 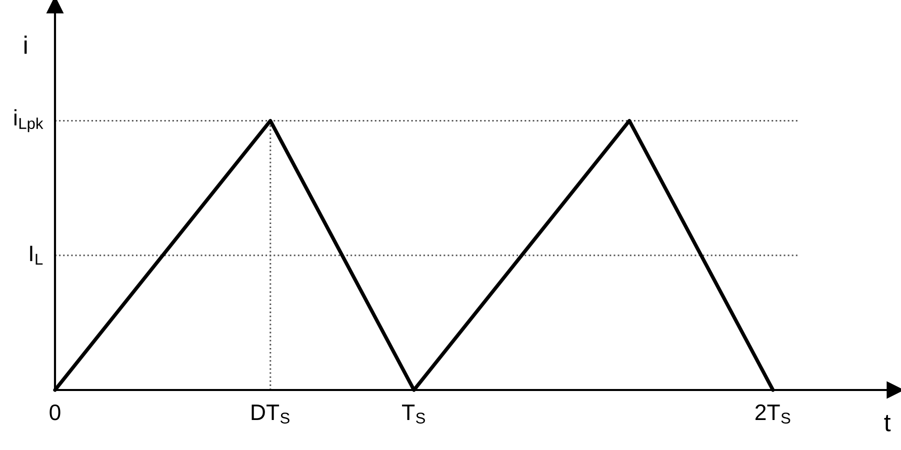 I want to click on series-label: I$_{L}$, so click(x=36, y=255).